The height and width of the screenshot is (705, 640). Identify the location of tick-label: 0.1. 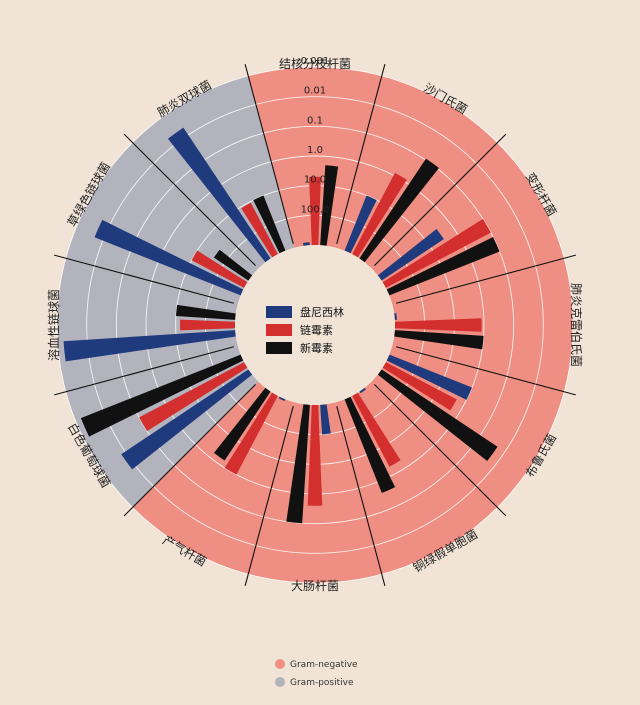
(315, 120).